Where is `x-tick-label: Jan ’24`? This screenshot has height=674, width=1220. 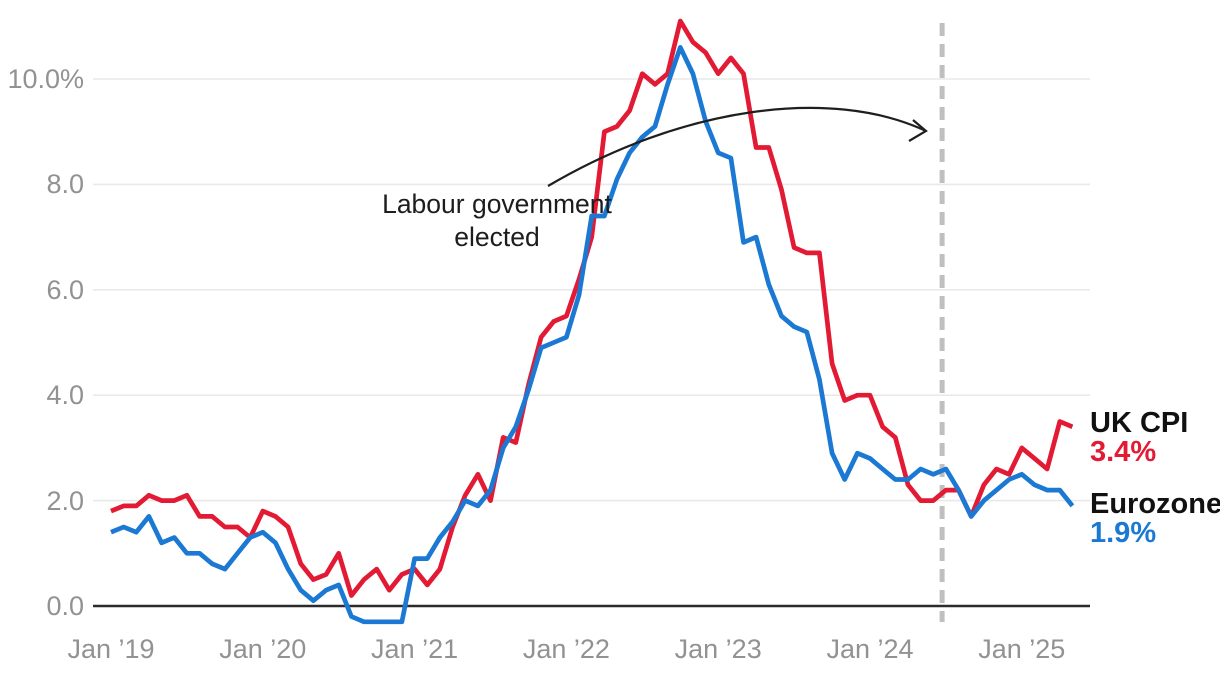
x-tick-label: Jan ’24 is located at coordinates (870, 649).